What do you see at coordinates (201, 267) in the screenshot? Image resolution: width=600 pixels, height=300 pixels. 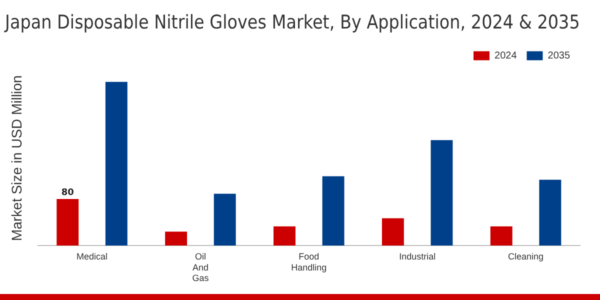 I see `x-tick-label: Oil And Gas` at bounding box center [201, 267].